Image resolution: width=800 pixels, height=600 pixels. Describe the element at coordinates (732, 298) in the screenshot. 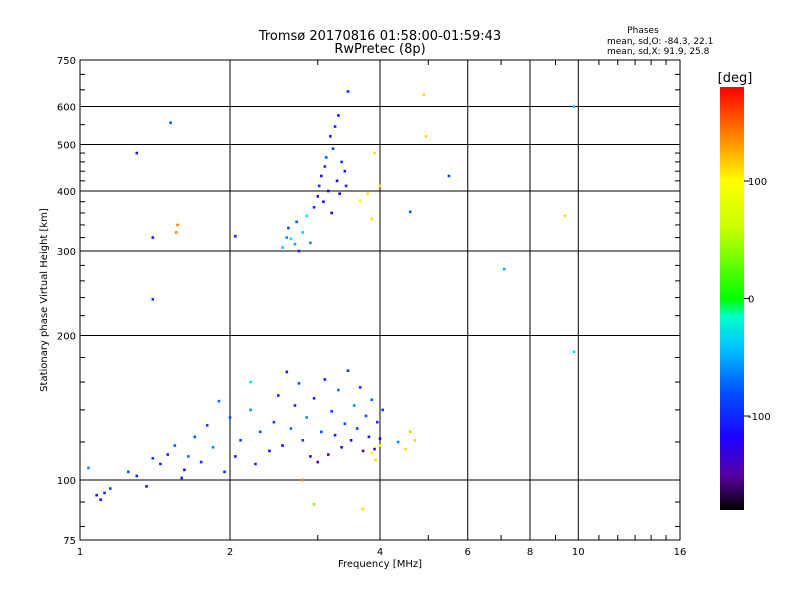

I see `colorbar` at that location.